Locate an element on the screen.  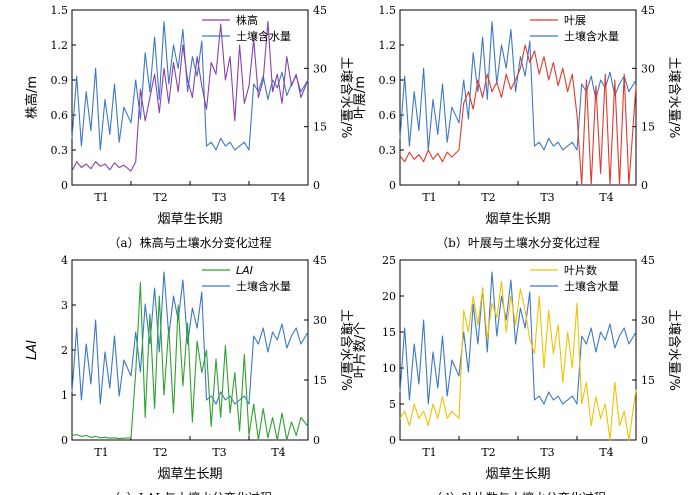
y-tick-label: 3 is located at coordinates (64, 305).